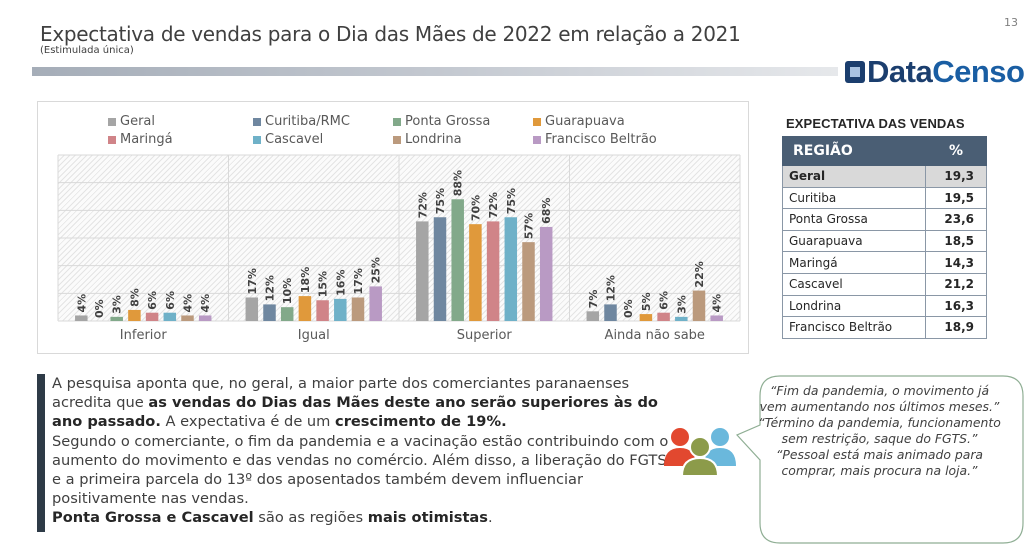 Image resolution: width=1035 pixels, height=552 pixels. What do you see at coordinates (699, 274) in the screenshot?
I see `data-label: 22%` at bounding box center [699, 274].